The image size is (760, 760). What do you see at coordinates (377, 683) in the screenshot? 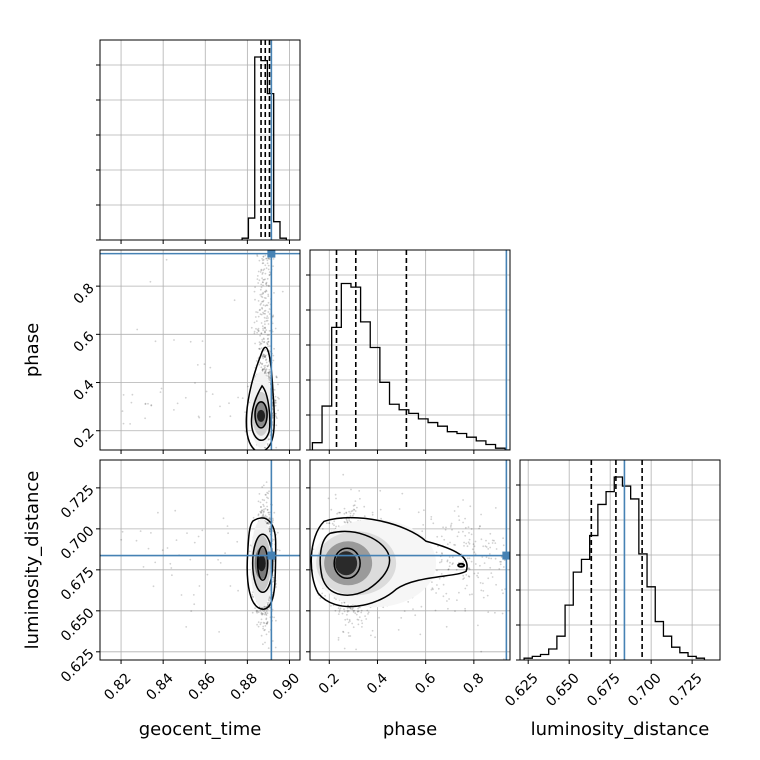
I see `x-tick-label: 0.4` at bounding box center [377, 683].